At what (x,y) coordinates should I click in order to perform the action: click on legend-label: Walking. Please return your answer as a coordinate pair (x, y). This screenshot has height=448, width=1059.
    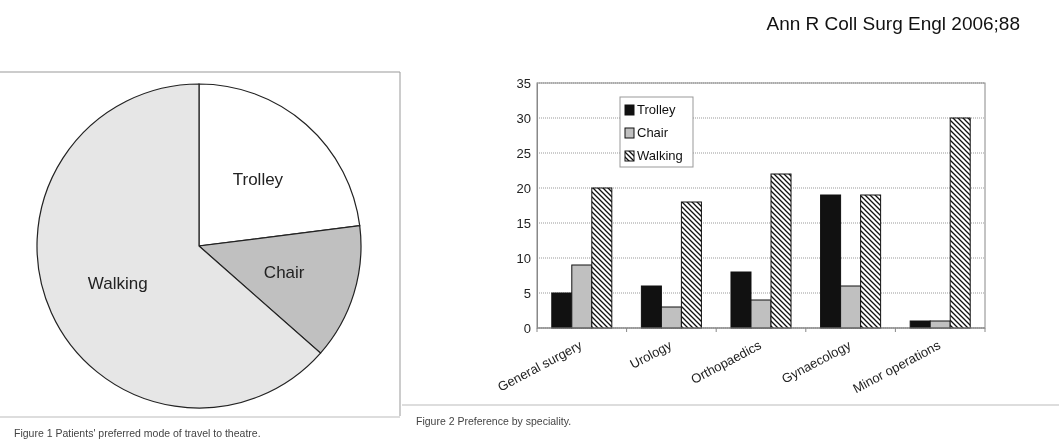
    Looking at the image, I should click on (660, 155).